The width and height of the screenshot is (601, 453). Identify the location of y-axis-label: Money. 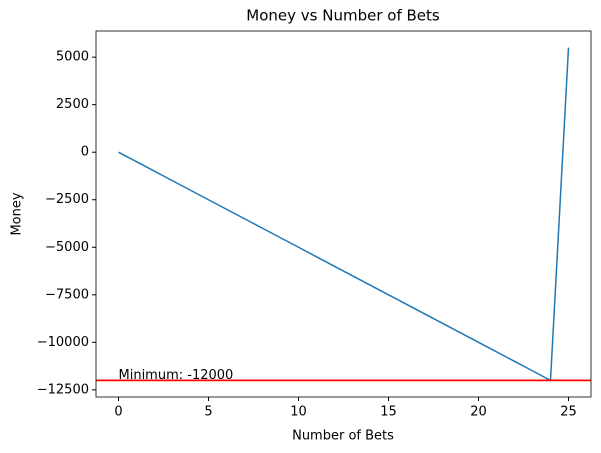
(17, 213).